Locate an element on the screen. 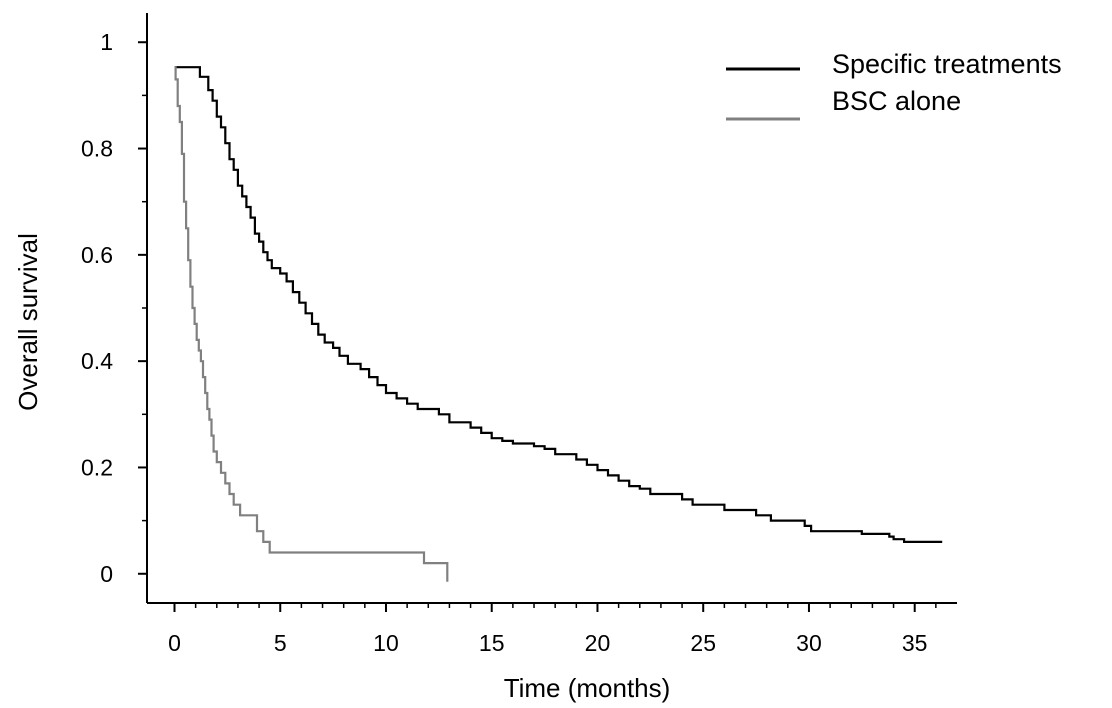  x-tick-label-30: 30 is located at coordinates (809, 643).